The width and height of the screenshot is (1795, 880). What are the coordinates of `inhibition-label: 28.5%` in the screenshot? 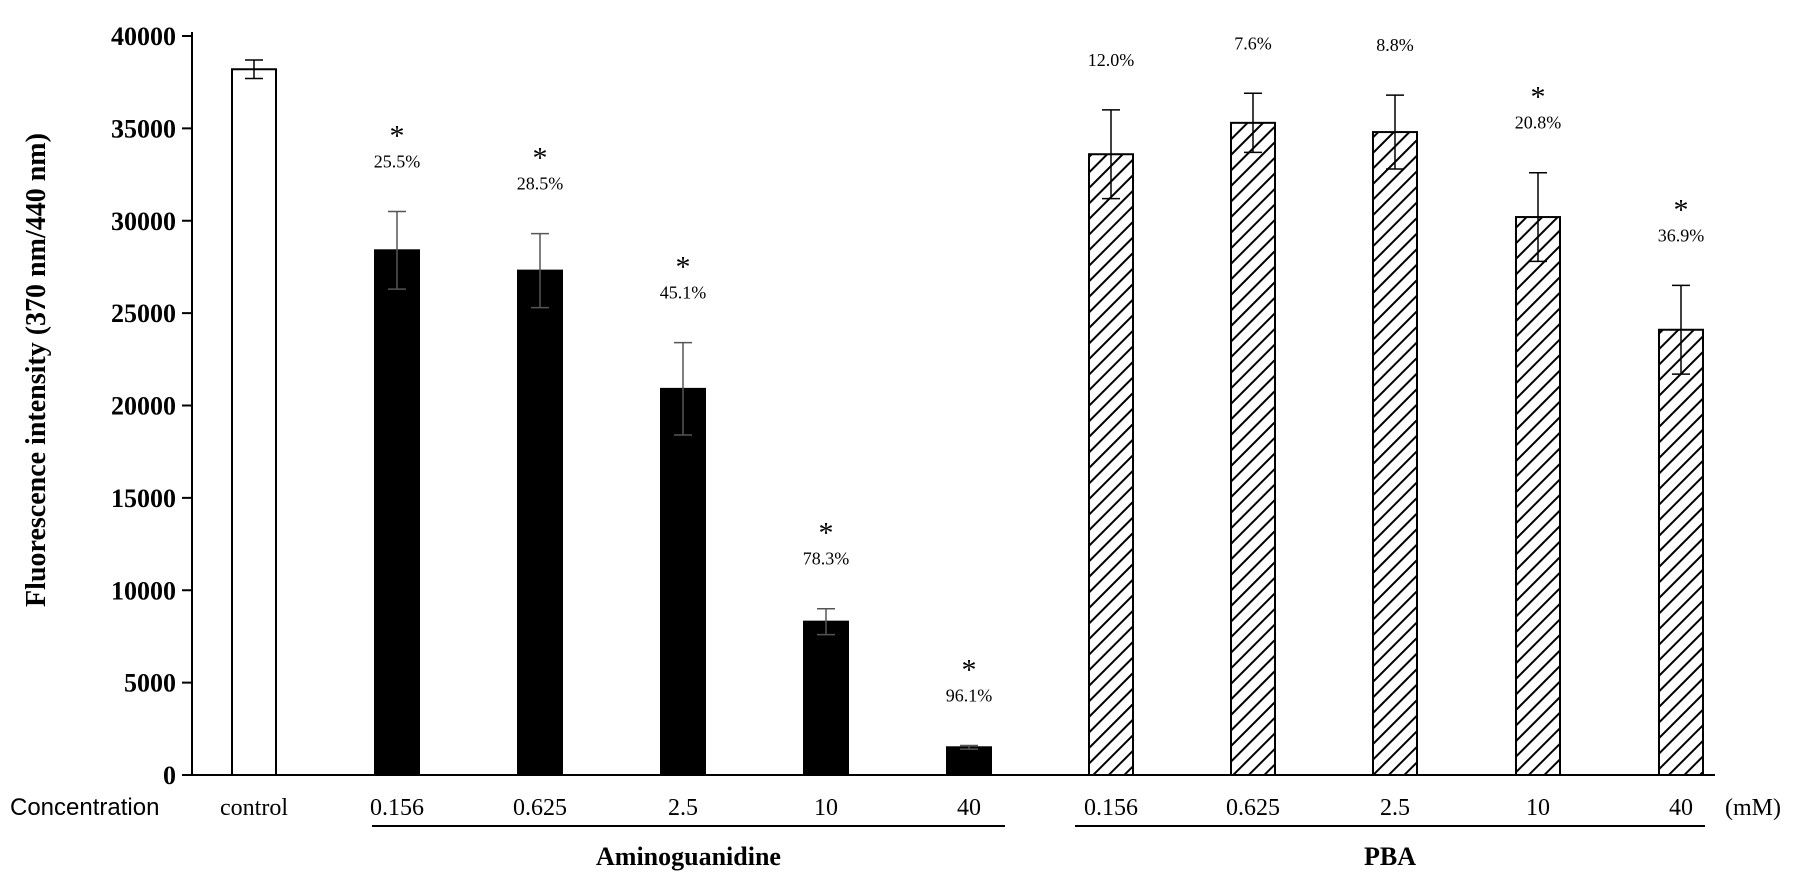 It's located at (540, 184).